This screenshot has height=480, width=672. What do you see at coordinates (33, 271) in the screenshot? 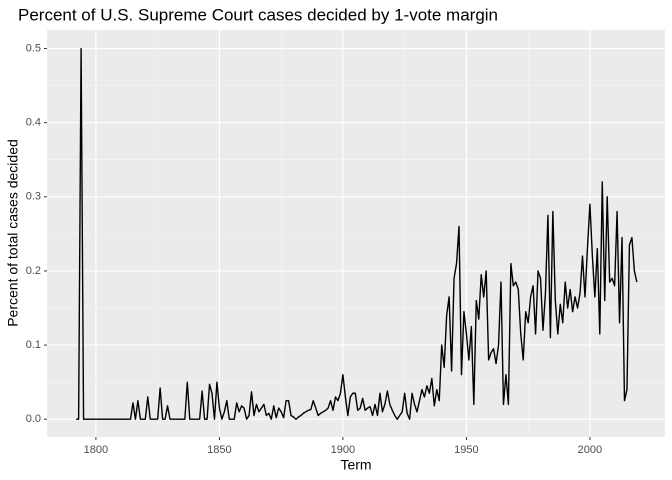
I see `y-tick-label: 0.2` at bounding box center [33, 271].